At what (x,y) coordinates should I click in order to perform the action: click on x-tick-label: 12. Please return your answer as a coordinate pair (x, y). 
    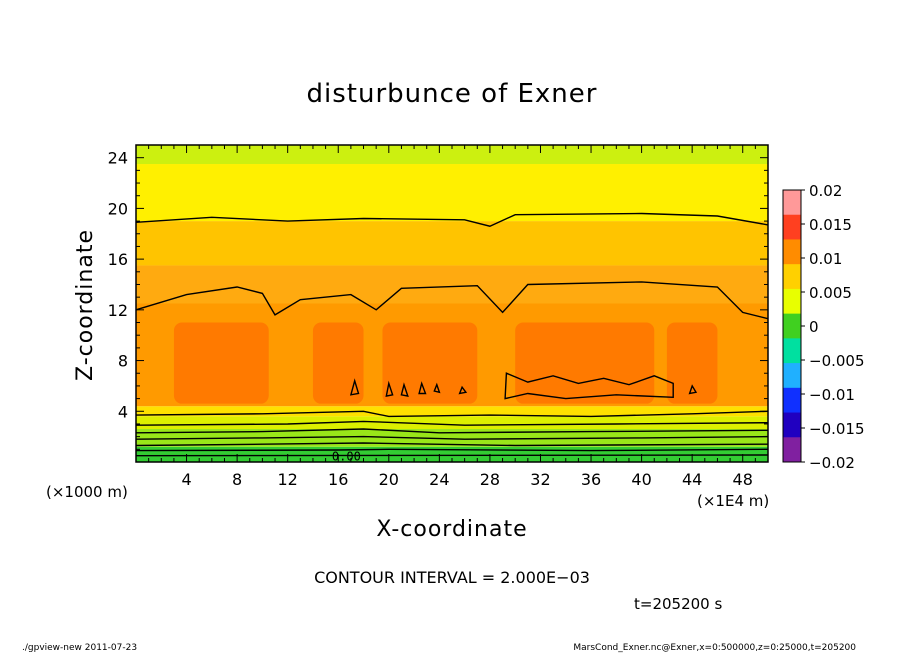
    Looking at the image, I should click on (288, 479).